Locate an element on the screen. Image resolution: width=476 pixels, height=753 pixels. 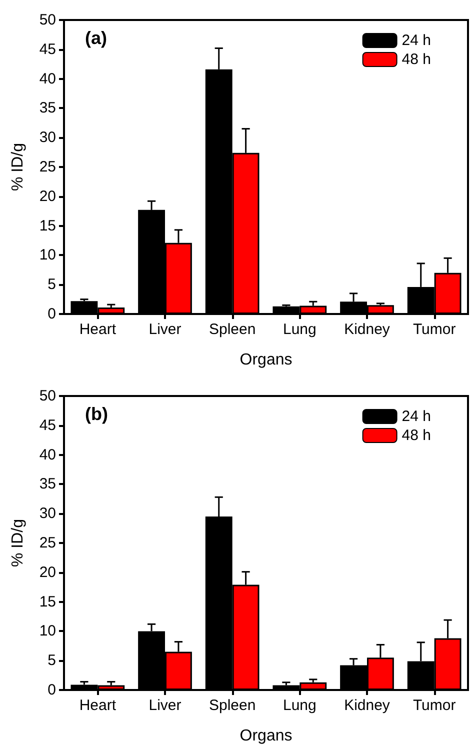
chart-title: (b) is located at coordinates (96, 414).